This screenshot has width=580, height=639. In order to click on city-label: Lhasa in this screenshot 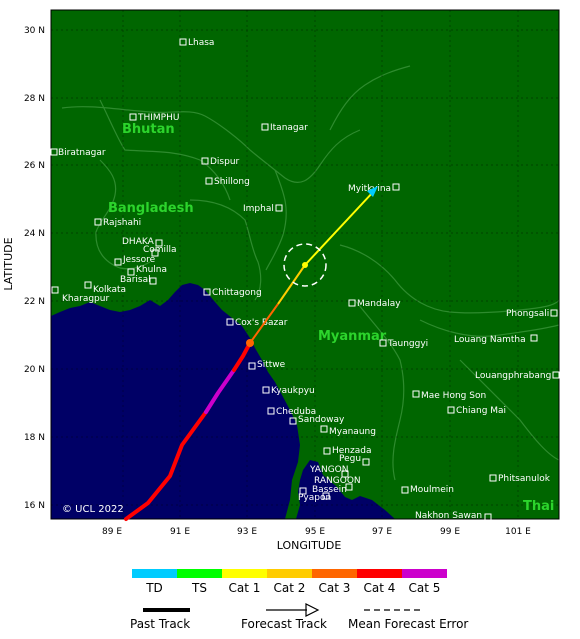, I will do `click(201, 43)`.